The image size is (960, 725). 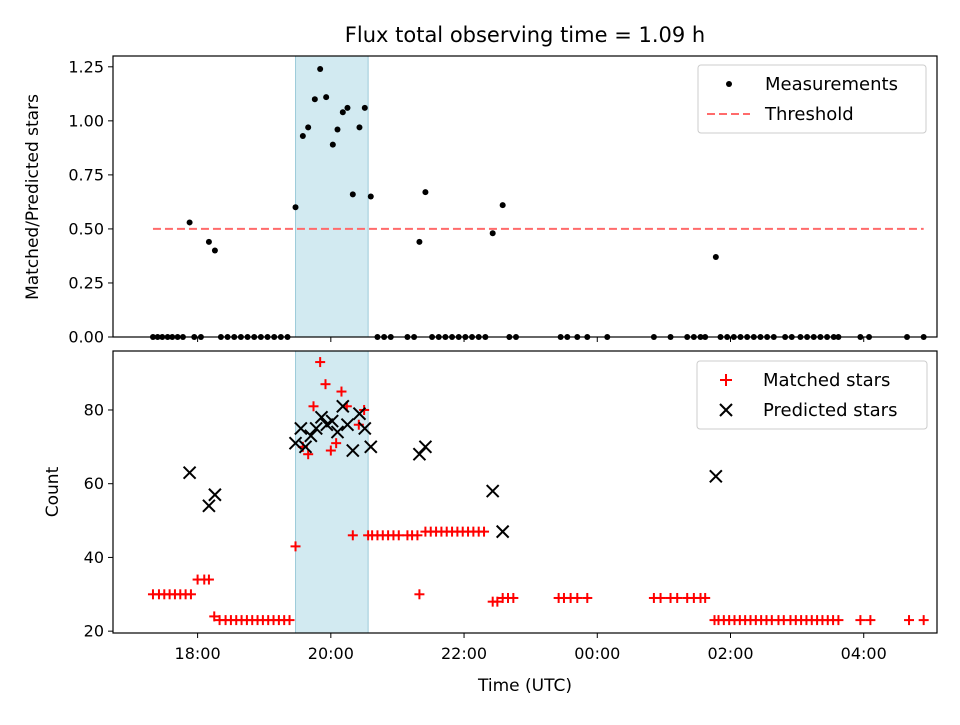 I want to click on chart-title: Flux total observing time = 1.09 h, so click(x=525, y=35).